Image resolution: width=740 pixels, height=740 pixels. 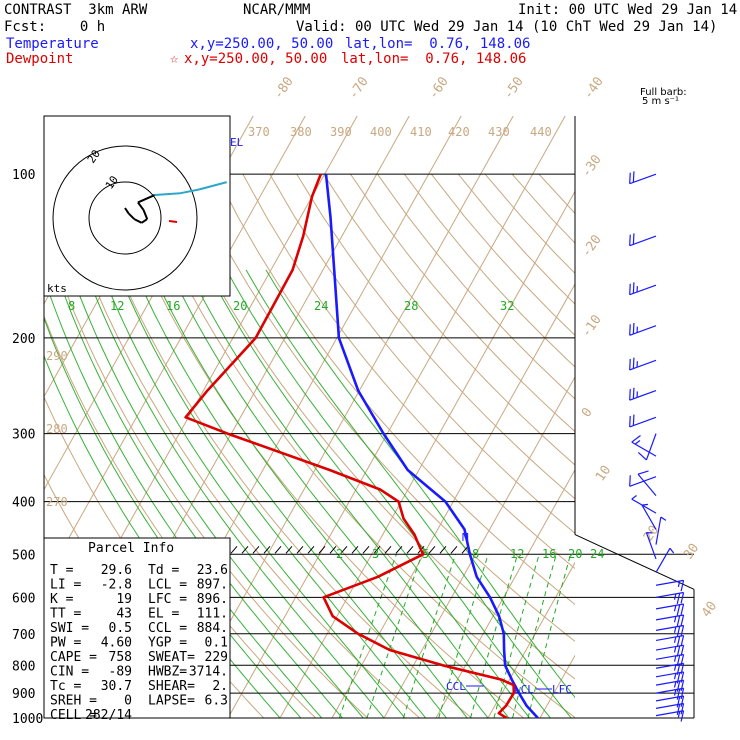 What do you see at coordinates (117, 306) in the screenshot?
I see `mixing-ratio-label: 12` at bounding box center [117, 306].